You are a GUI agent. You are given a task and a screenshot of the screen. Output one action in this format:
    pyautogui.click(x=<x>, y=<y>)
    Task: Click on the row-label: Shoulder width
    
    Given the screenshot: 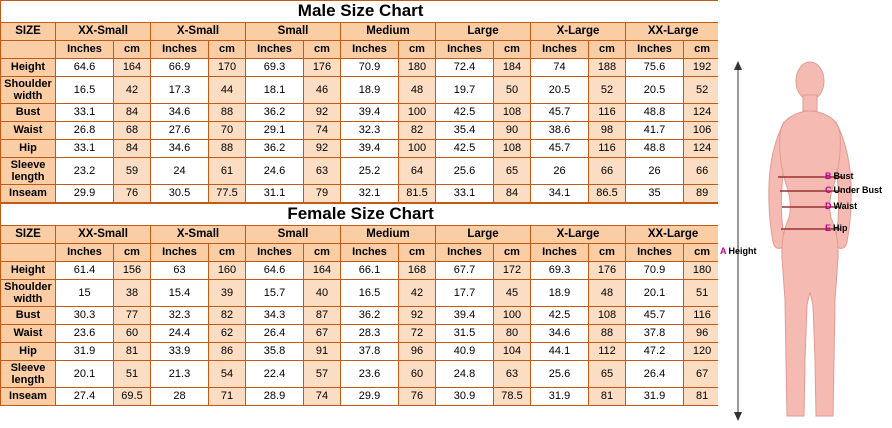 What is the action you would take?
    pyautogui.click(x=28, y=90)
    